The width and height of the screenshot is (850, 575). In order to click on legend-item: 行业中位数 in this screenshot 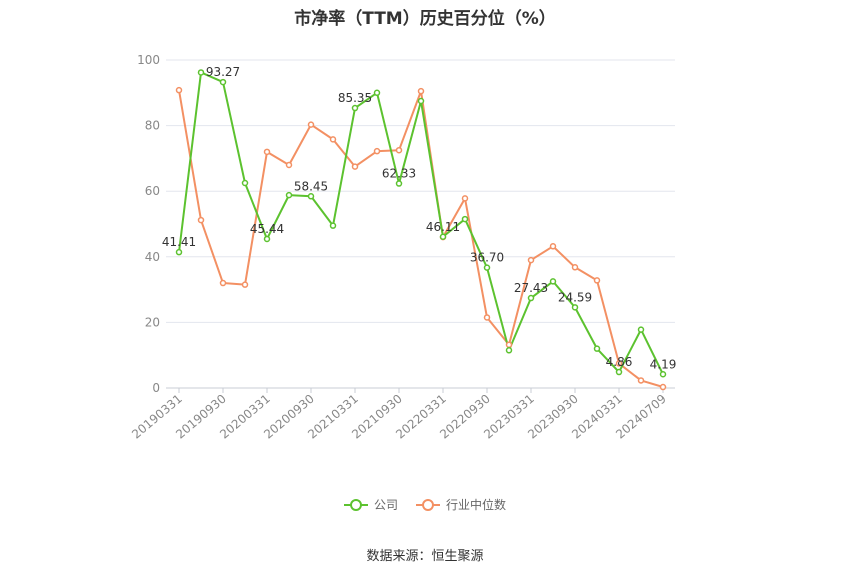, I will do `click(461, 504)`.